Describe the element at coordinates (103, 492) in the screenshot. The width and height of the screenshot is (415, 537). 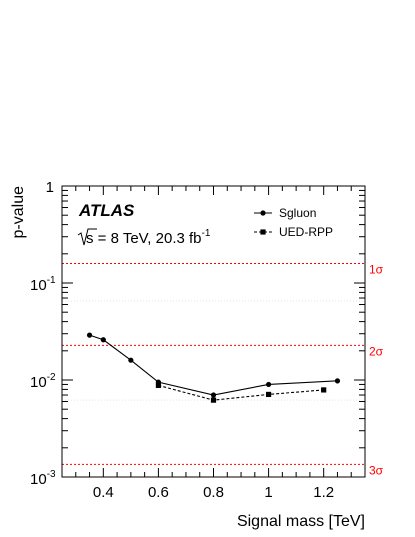
I see `x-tick-label: 0.4` at that location.